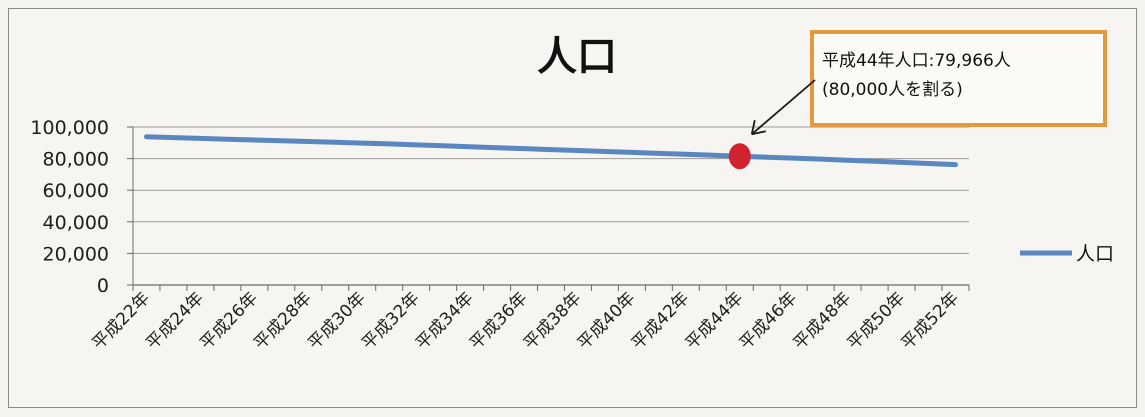  I want to click on x-tick-label: 平成36年, so click(499, 321).